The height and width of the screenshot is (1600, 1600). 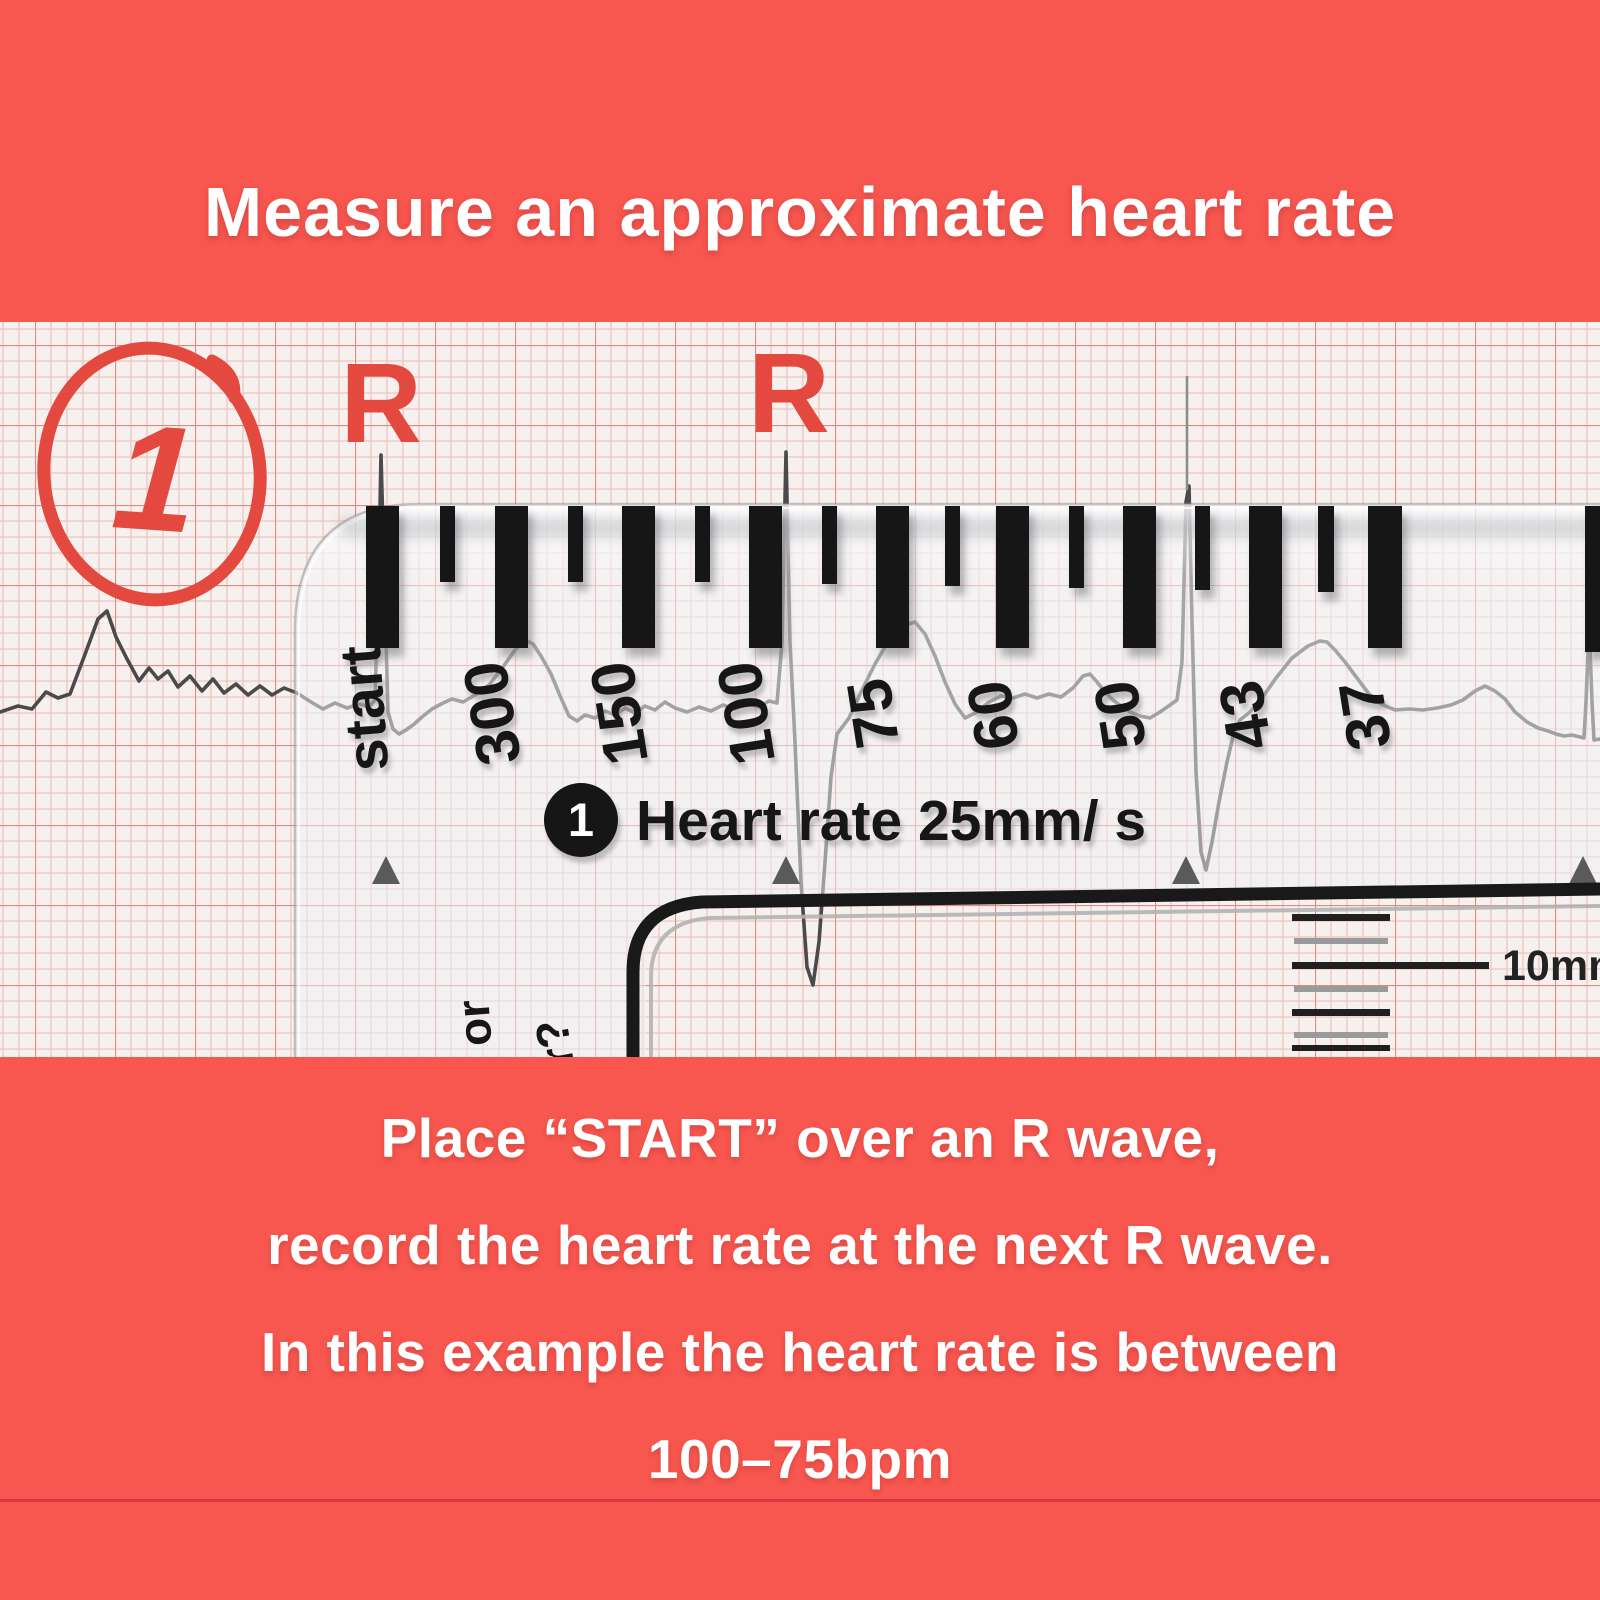 What do you see at coordinates (365, 708) in the screenshot?
I see `scale-label-start: start` at bounding box center [365, 708].